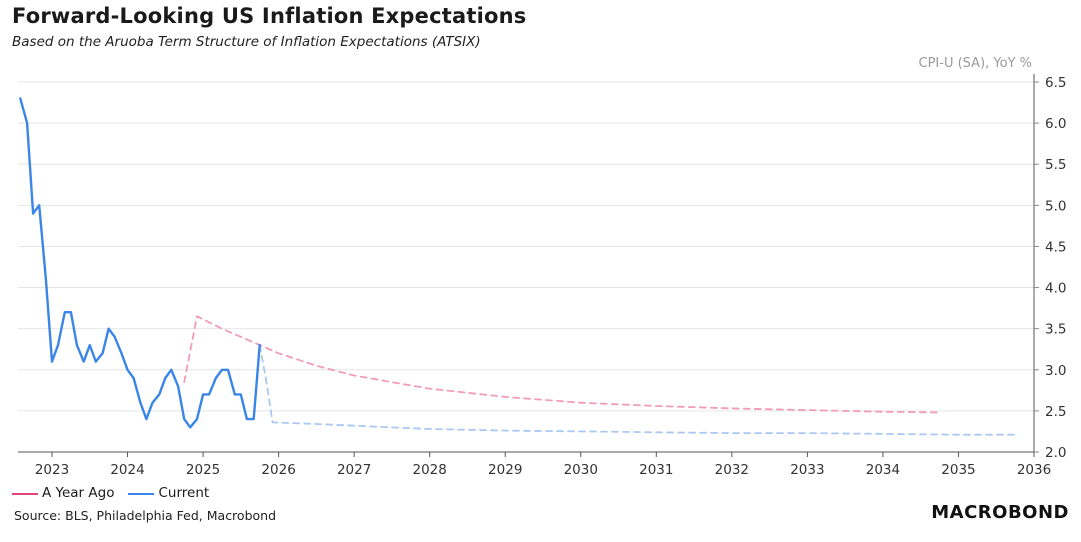 The width and height of the screenshot is (1081, 542). I want to click on y-tick-label-2: 3.0, so click(1055, 371).